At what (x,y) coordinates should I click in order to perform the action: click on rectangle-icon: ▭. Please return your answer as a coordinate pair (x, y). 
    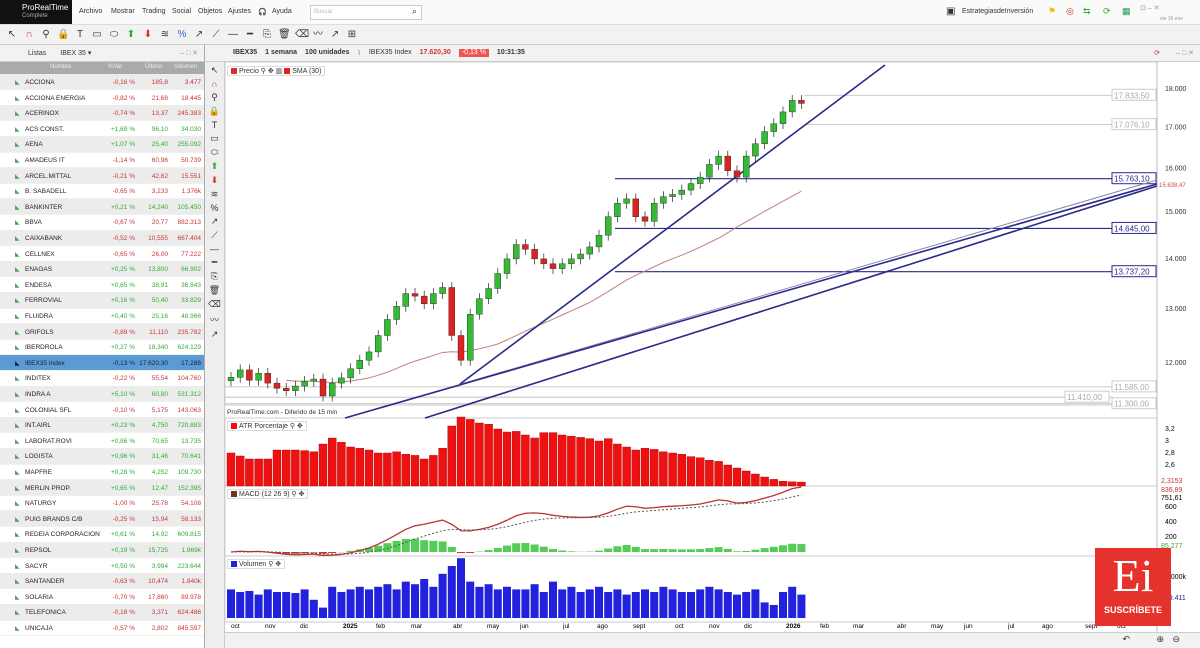
    Looking at the image, I should click on (97, 34).